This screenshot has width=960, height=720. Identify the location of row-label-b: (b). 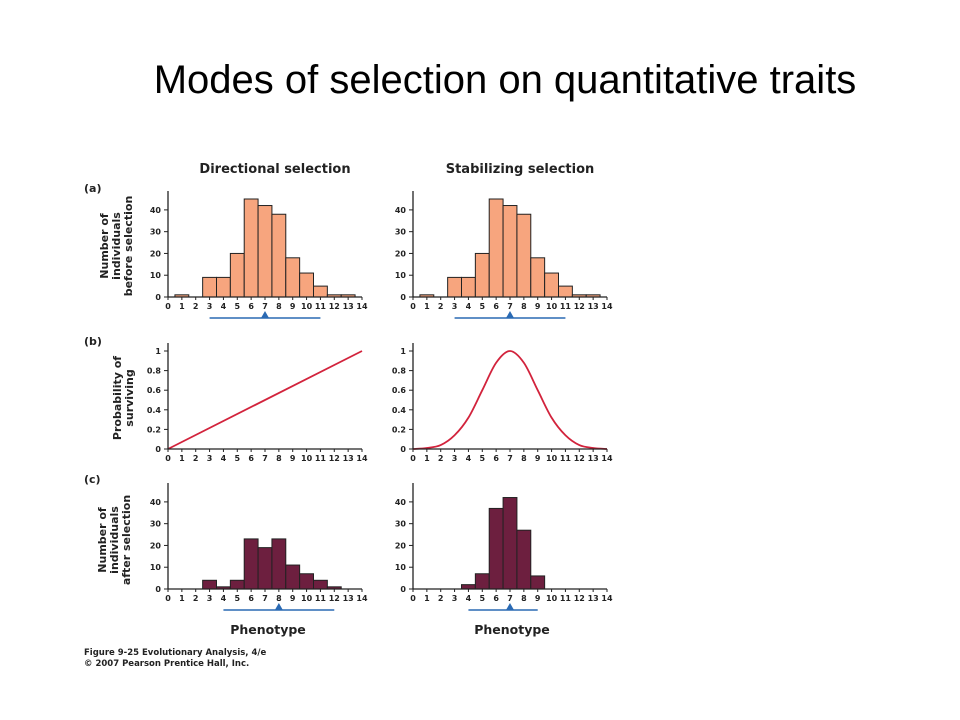
(93, 341).